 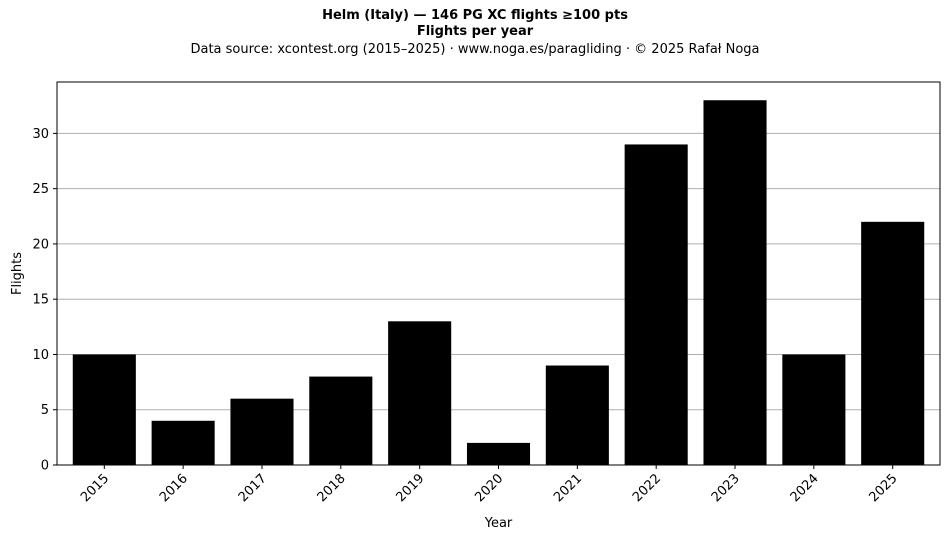 I want to click on bar-2020, so click(x=498, y=453).